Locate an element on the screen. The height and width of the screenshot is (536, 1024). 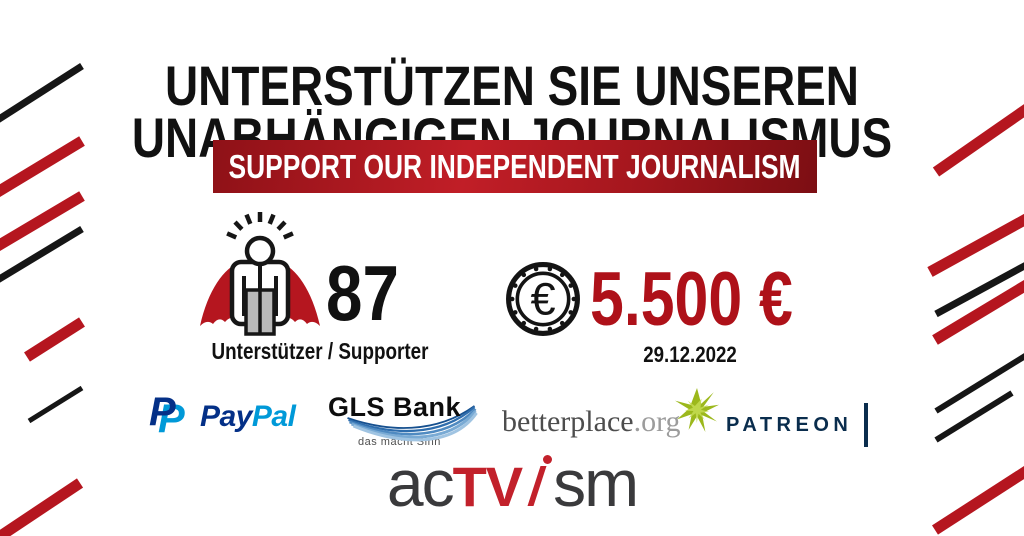
euro-symbol: € is located at coordinates (542, 298).